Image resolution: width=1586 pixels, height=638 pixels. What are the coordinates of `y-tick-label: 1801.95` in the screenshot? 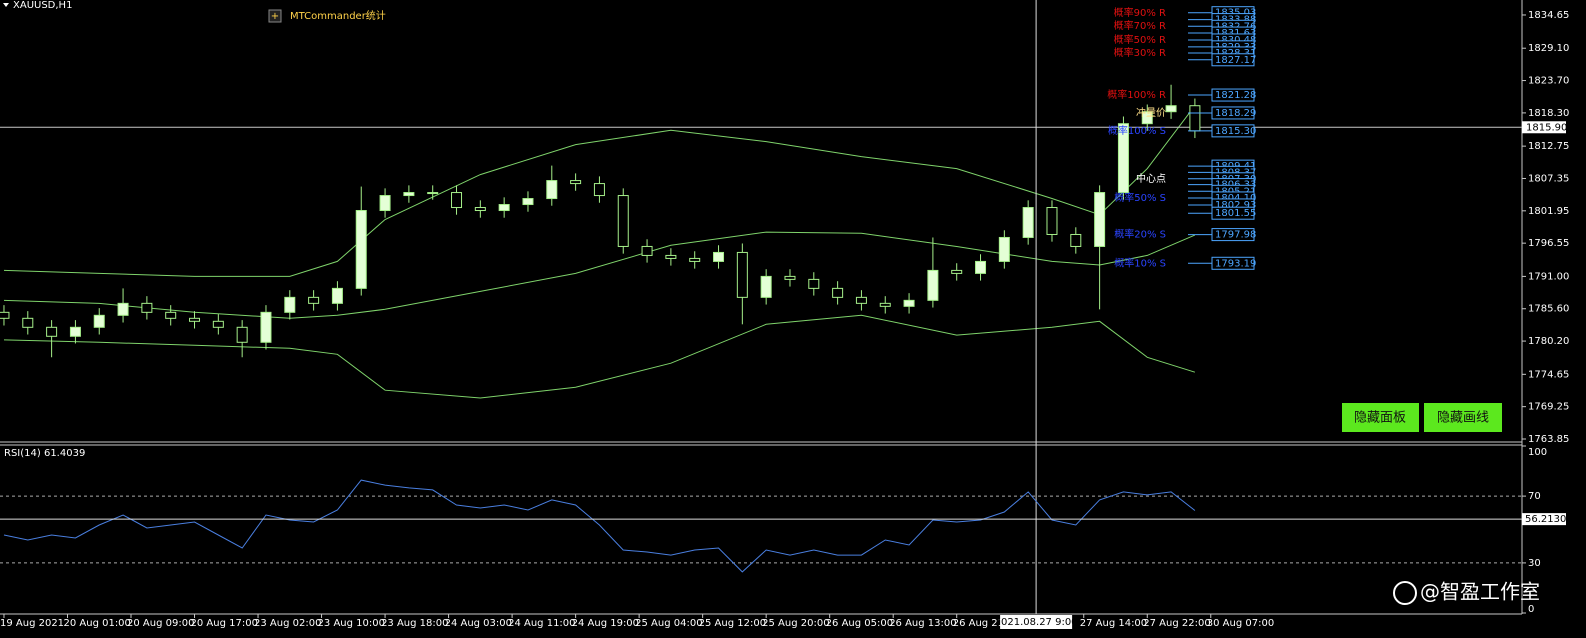 It's located at (1548, 211).